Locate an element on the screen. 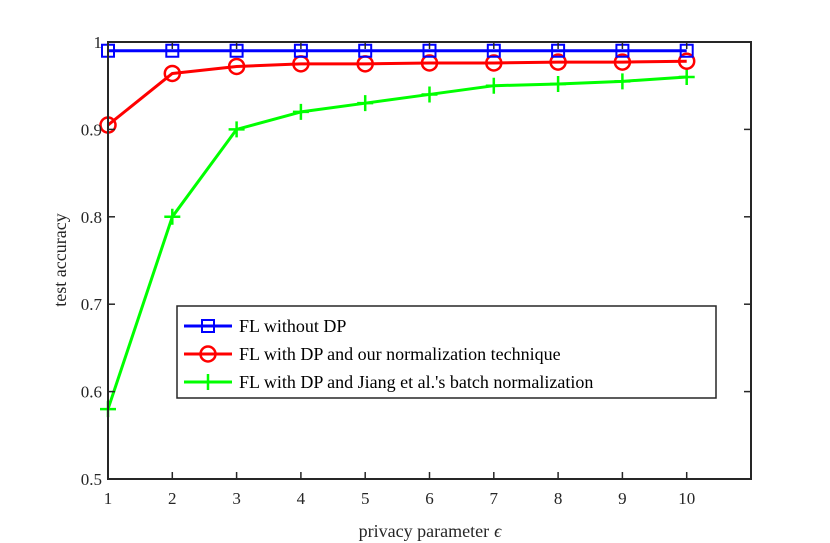 This screenshot has width=830, height=543. x-tick-label: 8 is located at coordinates (558, 498).